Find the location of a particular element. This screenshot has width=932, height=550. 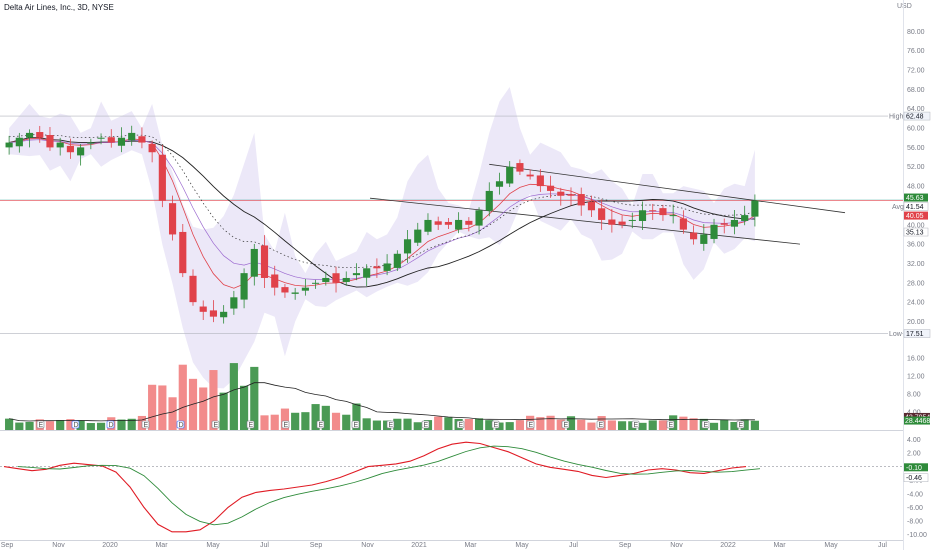

currency-label: USD is located at coordinates (904, 6).